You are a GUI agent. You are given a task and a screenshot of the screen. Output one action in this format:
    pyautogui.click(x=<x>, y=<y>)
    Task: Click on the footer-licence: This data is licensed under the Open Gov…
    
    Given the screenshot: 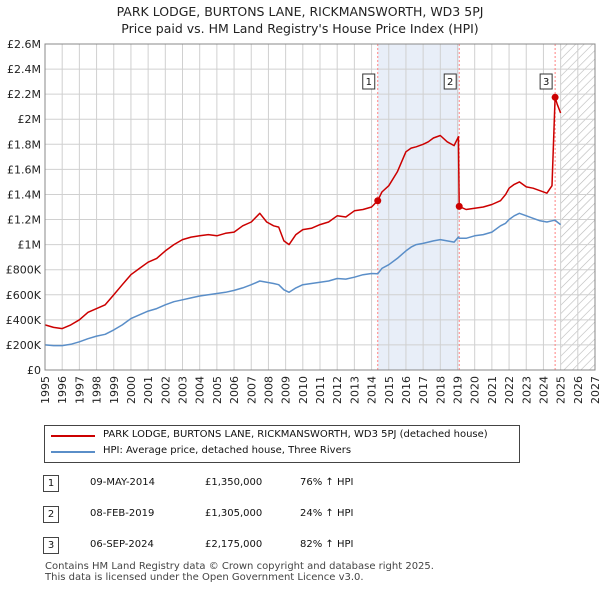 What is the action you would take?
    pyautogui.click(x=204, y=577)
    